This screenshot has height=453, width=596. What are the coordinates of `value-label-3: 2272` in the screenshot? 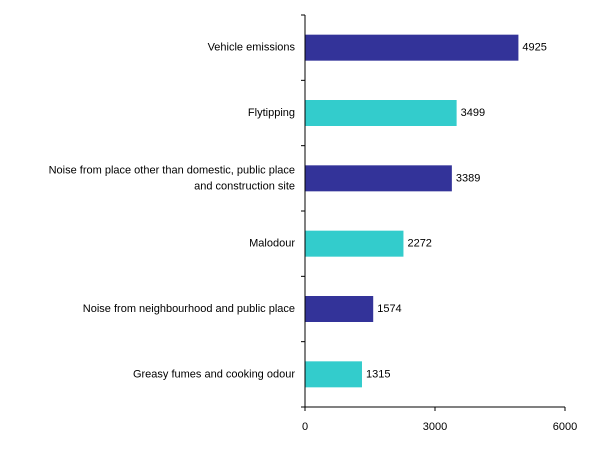 It's located at (419, 244).